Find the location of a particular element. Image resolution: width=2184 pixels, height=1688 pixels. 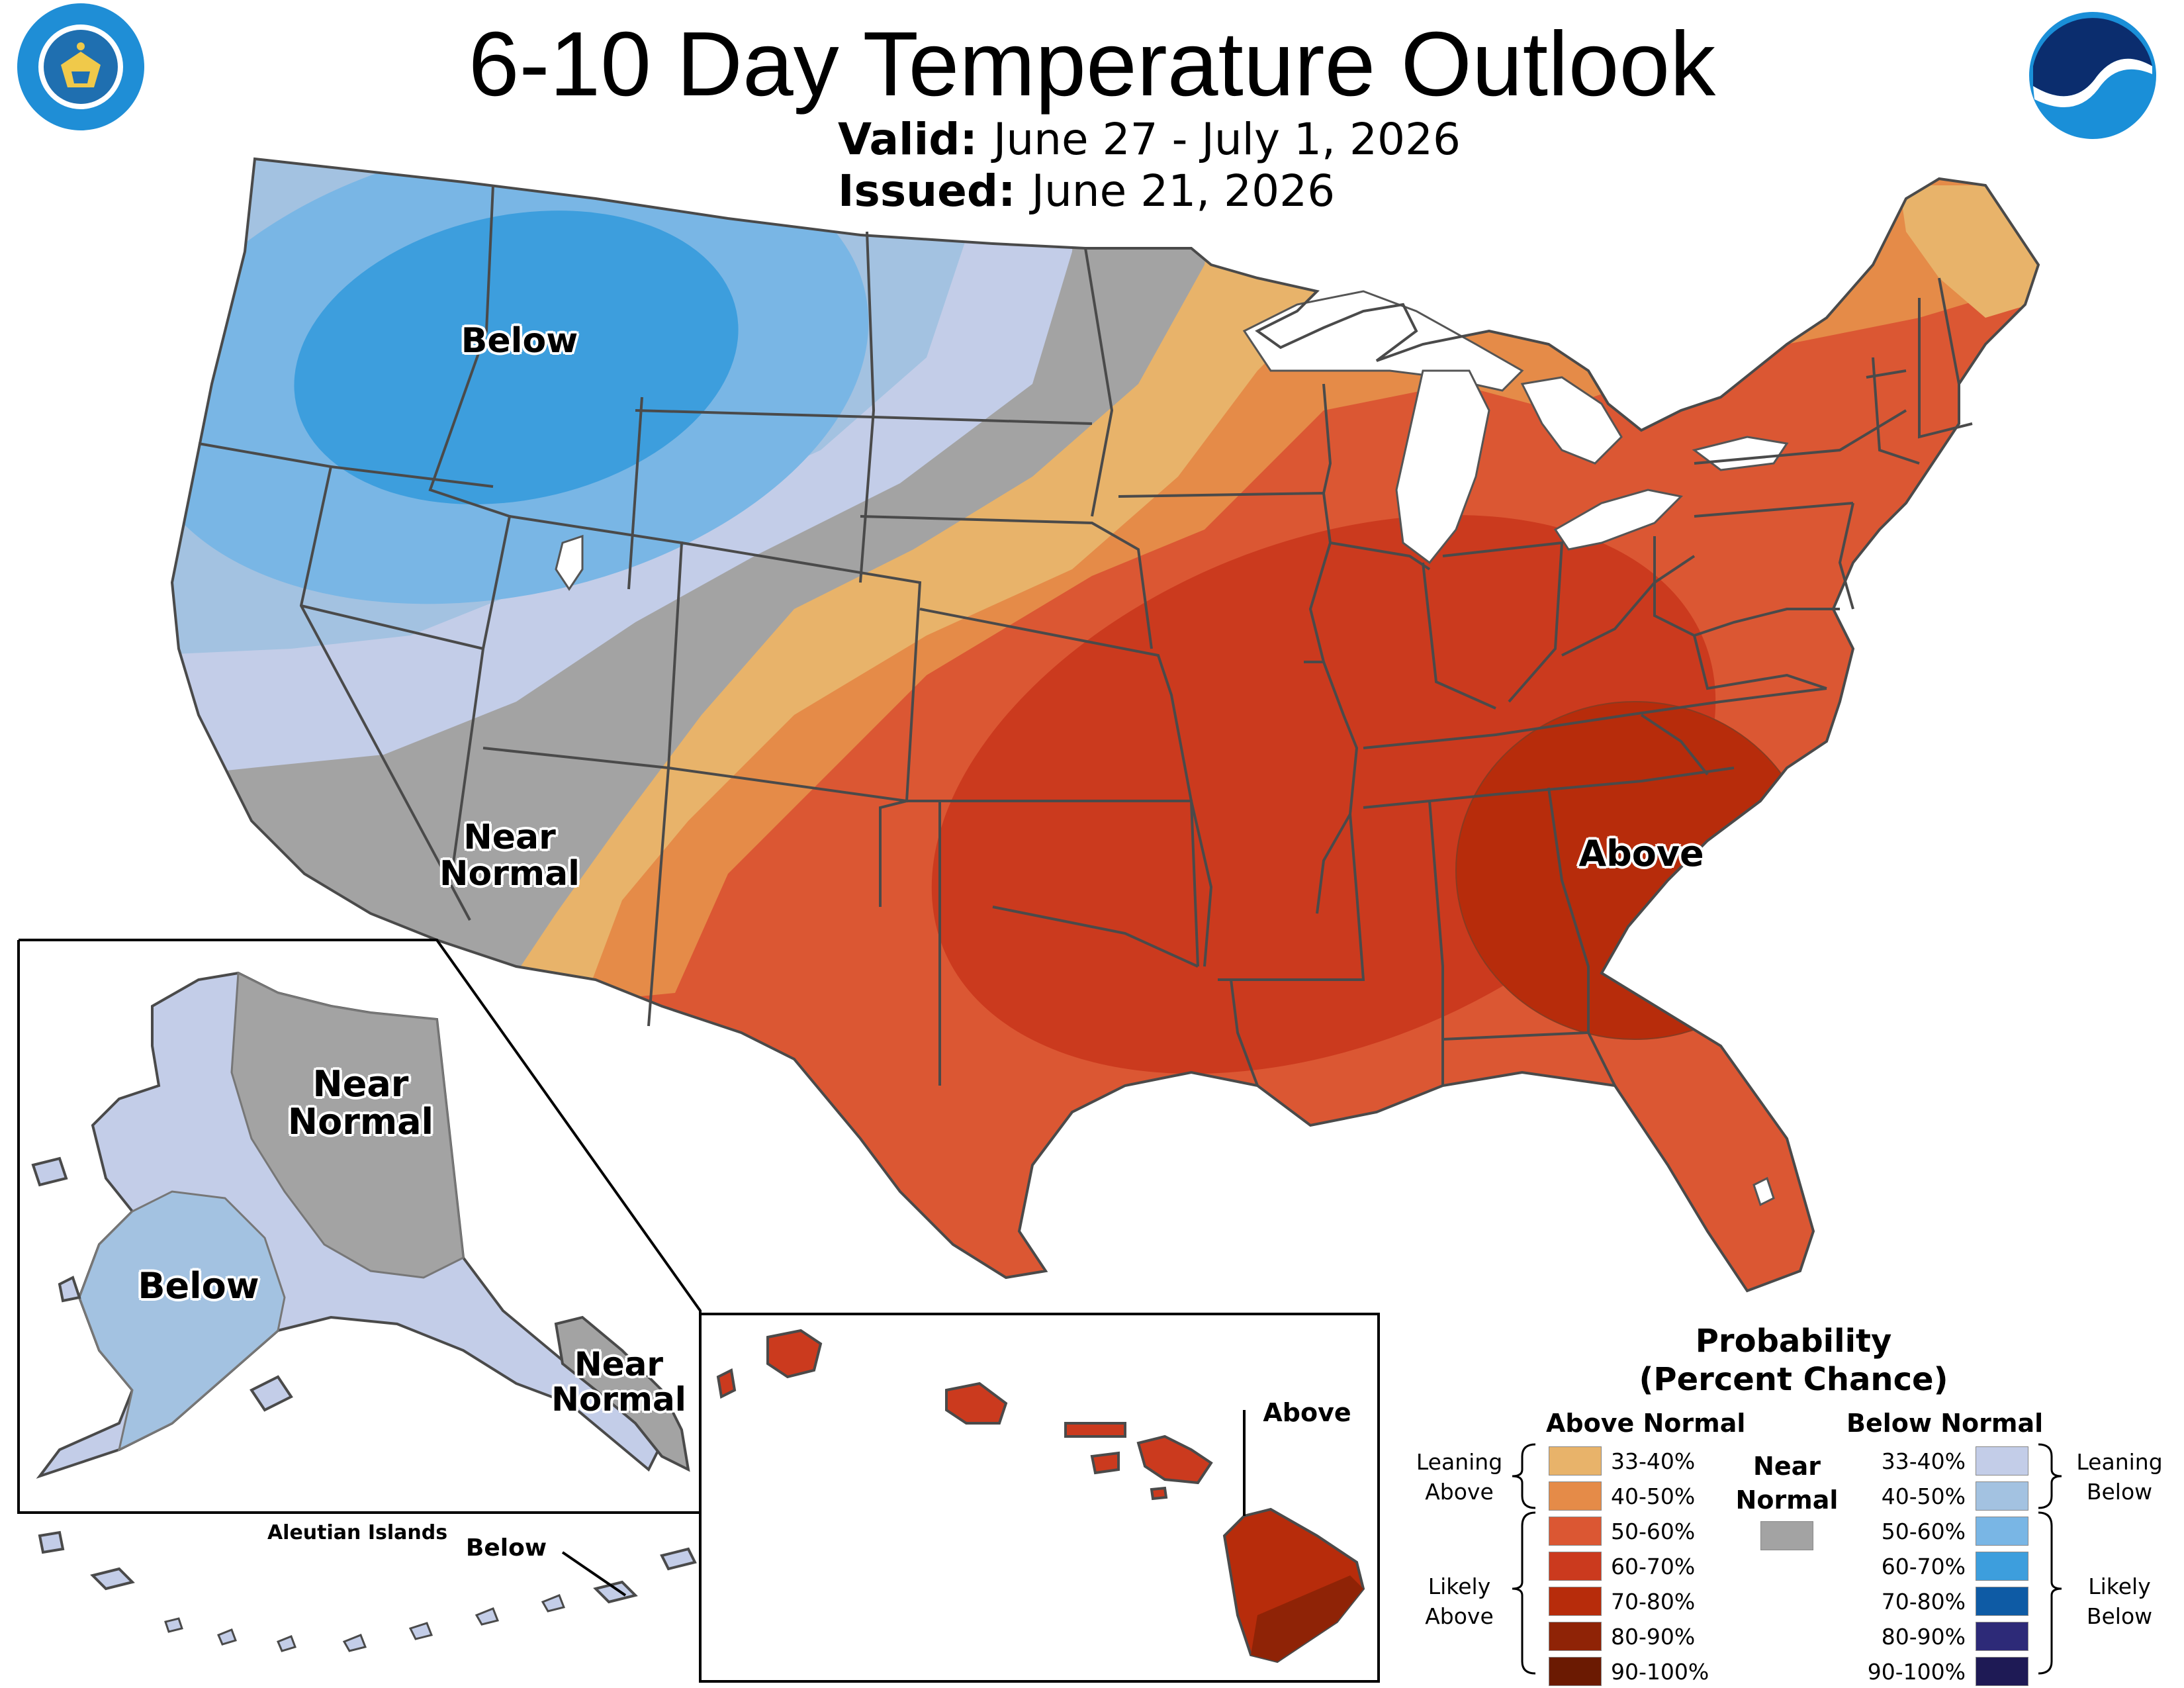

ak-se-near-normal-line2: Normal is located at coordinates (618, 1399).